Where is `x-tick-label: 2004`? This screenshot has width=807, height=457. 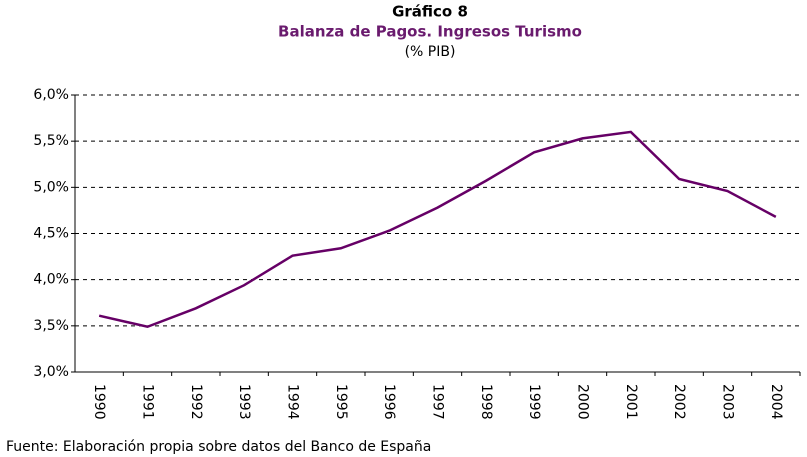 x-tick-label: 2004 is located at coordinates (776, 402).